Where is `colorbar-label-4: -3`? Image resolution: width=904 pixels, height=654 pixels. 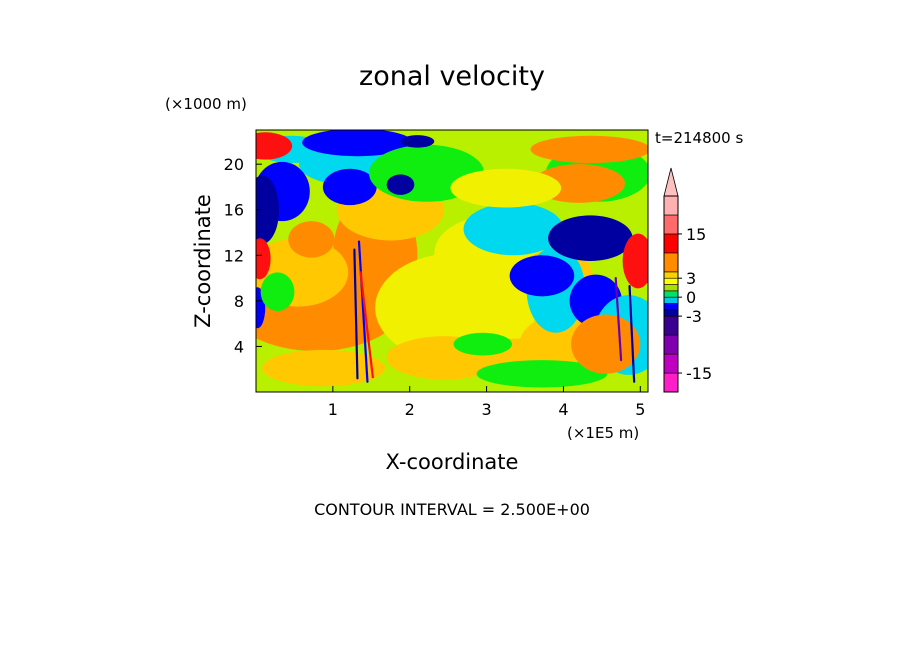 colorbar-label-4: -3 is located at coordinates (694, 316).